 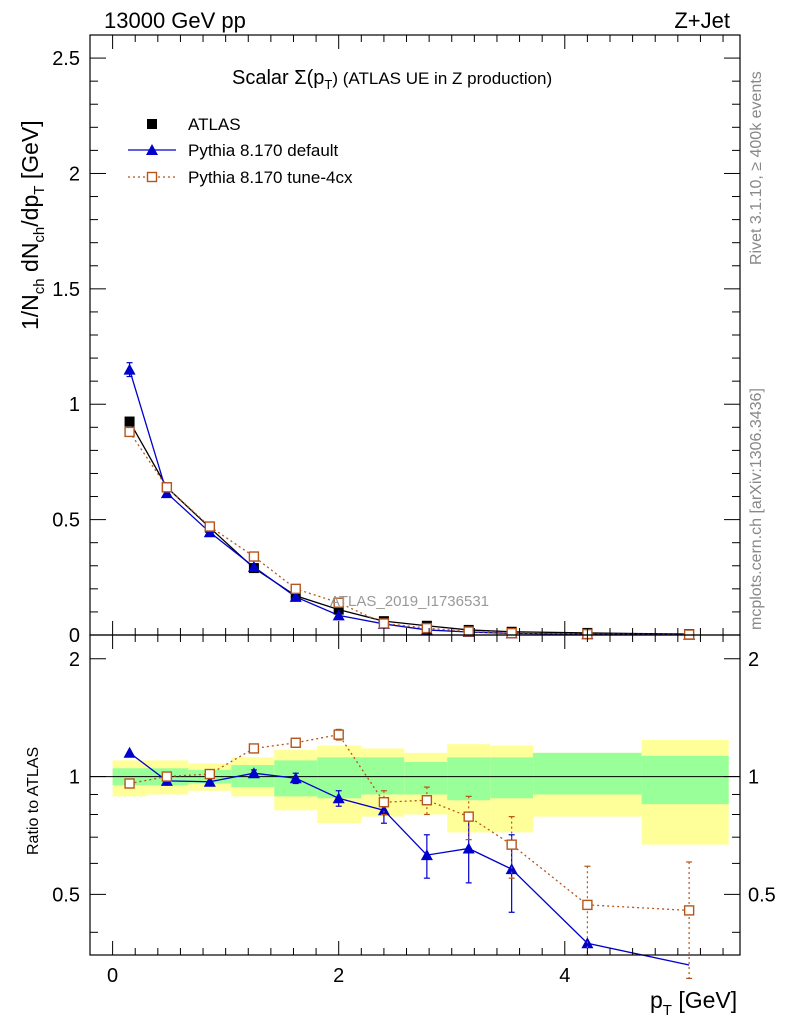 What do you see at coordinates (756, 509) in the screenshot?
I see `mcplots-label: mcplots.cern.ch [arXiv:1306.3436]` at bounding box center [756, 509].